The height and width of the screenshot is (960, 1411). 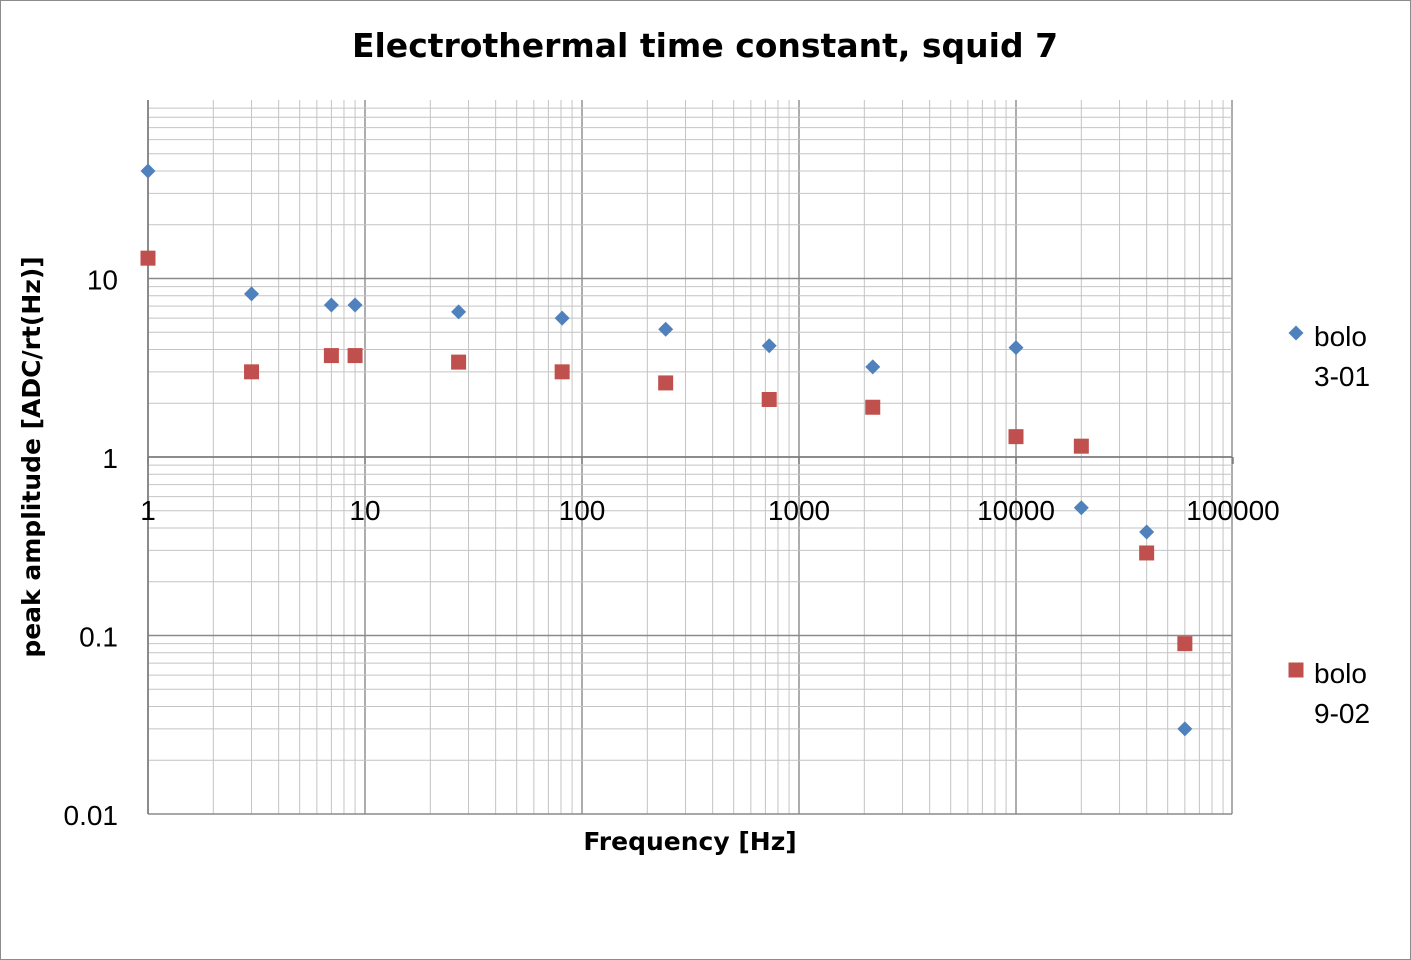 I want to click on x-tick-label: 100000, so click(x=1232, y=510).